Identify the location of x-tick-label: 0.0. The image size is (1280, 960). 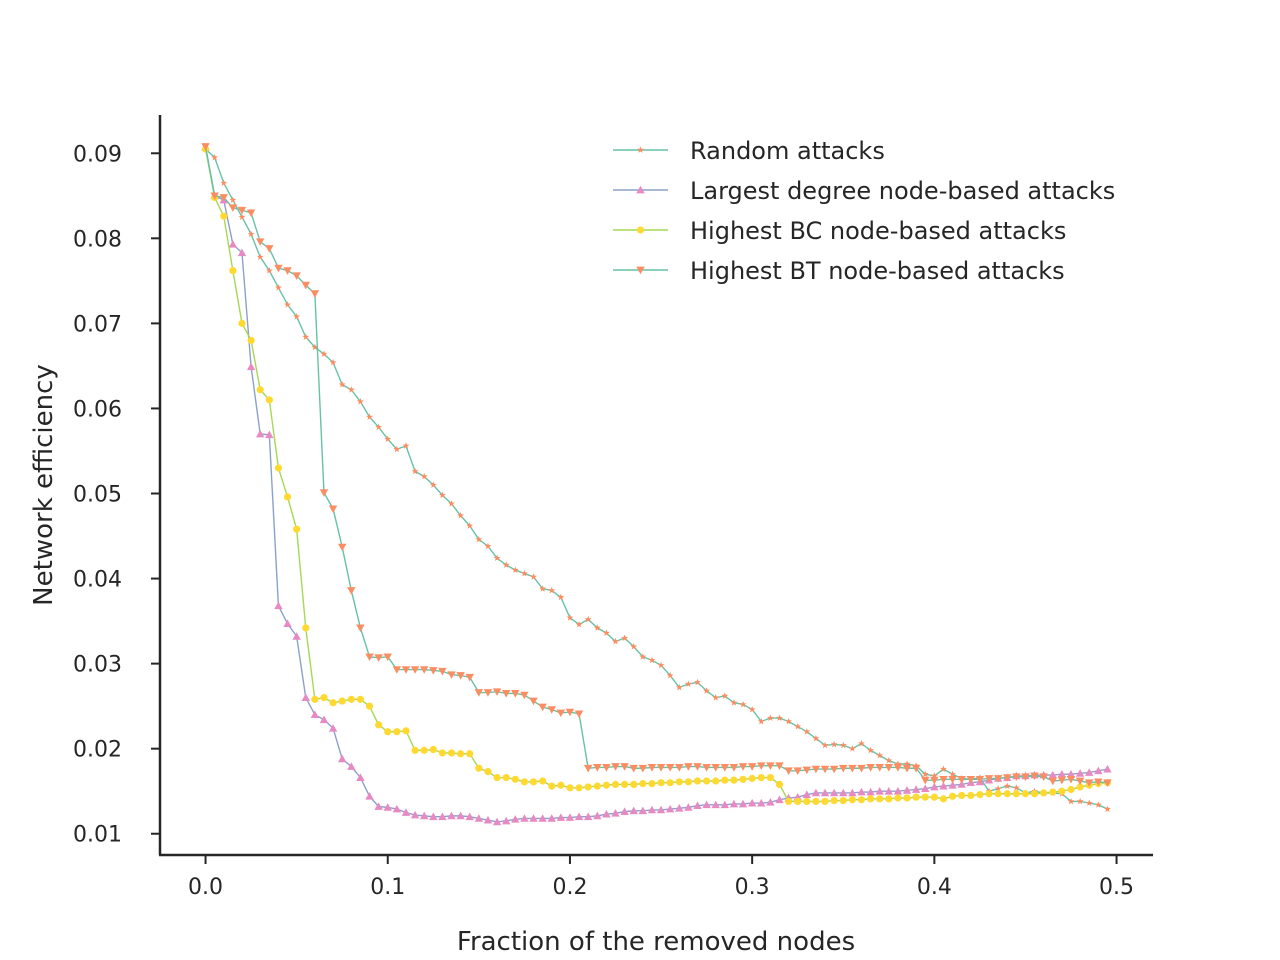
(205, 887).